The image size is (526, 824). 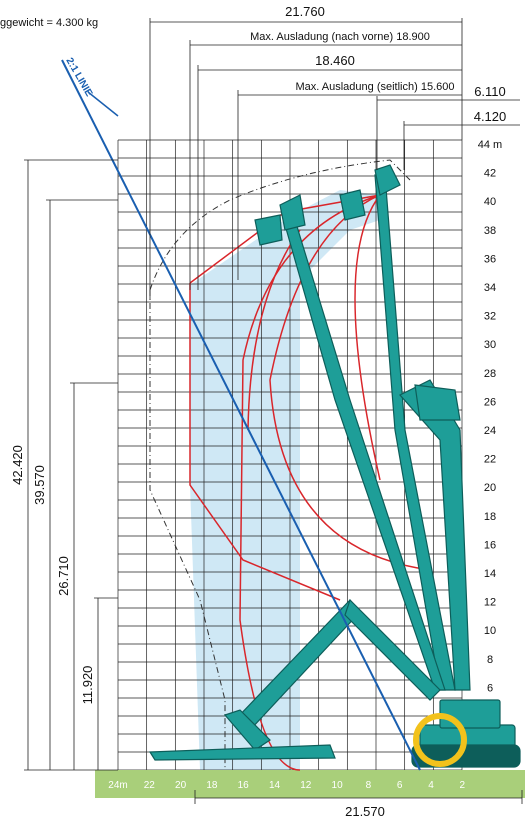 What do you see at coordinates (71, 465) in the screenshot?
I see `left-dimension-lines` at bounding box center [71, 465].